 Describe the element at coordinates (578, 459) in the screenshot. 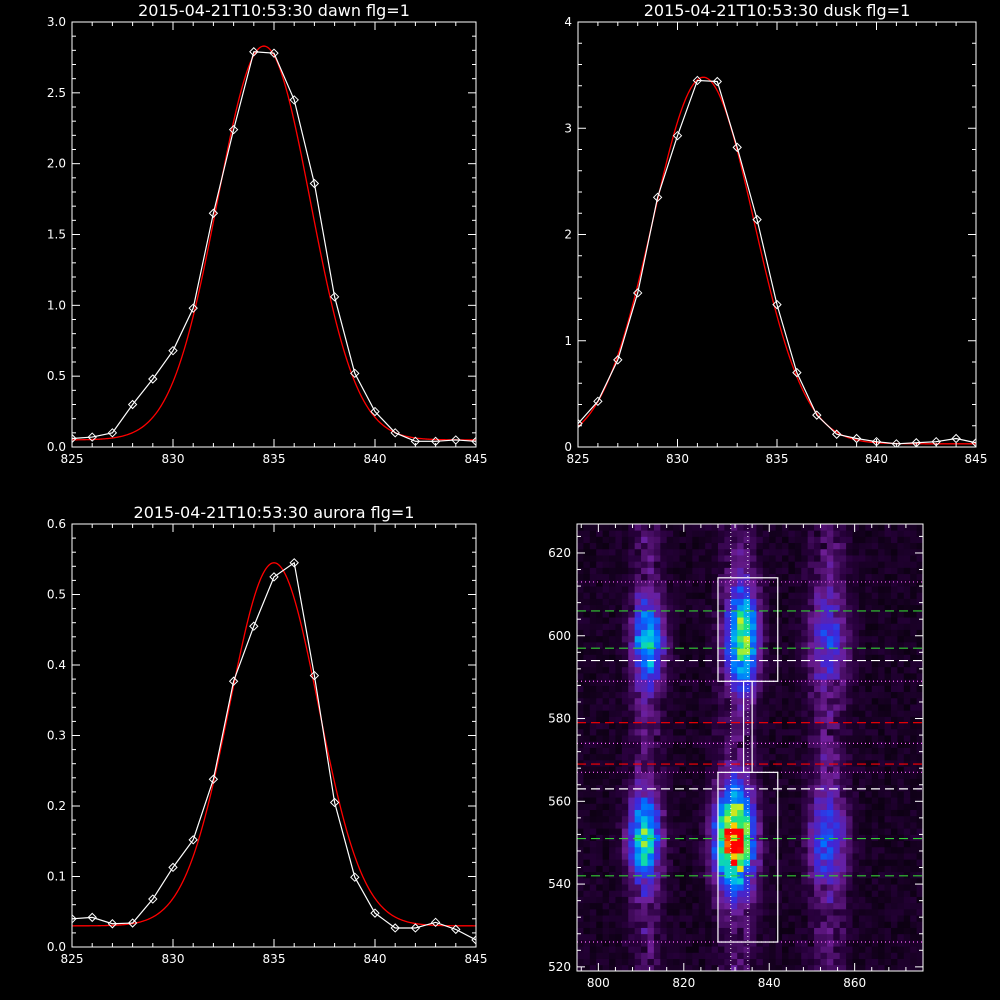

I see `x-tick-label: 825` at that location.